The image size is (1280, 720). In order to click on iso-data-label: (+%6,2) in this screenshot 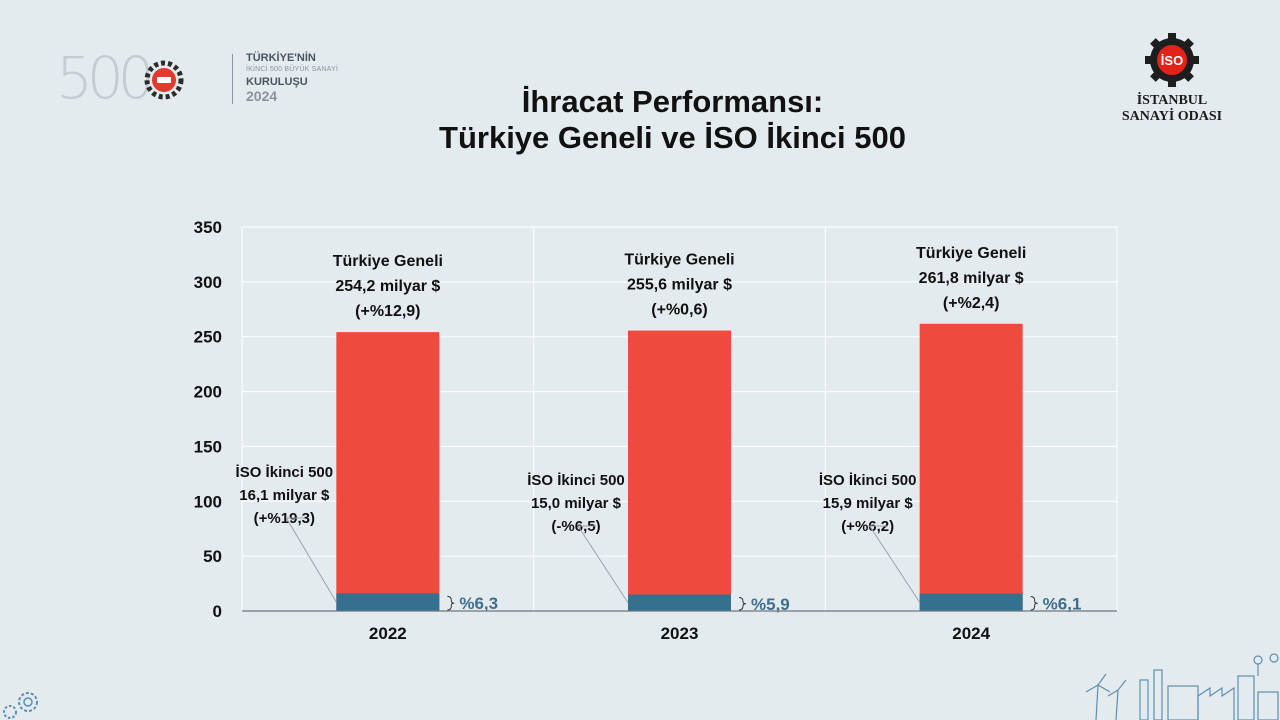, I will do `click(867, 526)`.